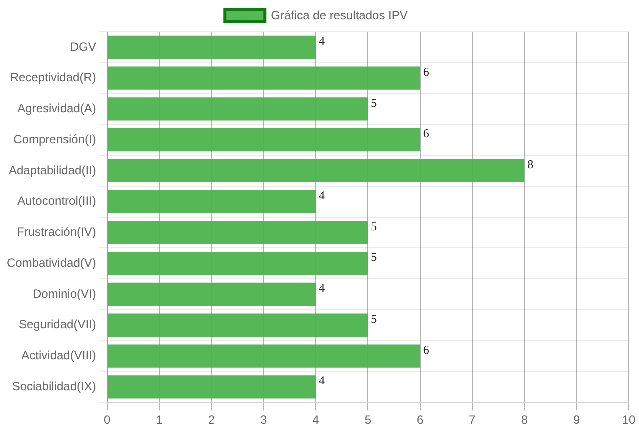 The width and height of the screenshot is (639, 431). What do you see at coordinates (524, 420) in the screenshot?
I see `x-tick-label: 8` at bounding box center [524, 420].